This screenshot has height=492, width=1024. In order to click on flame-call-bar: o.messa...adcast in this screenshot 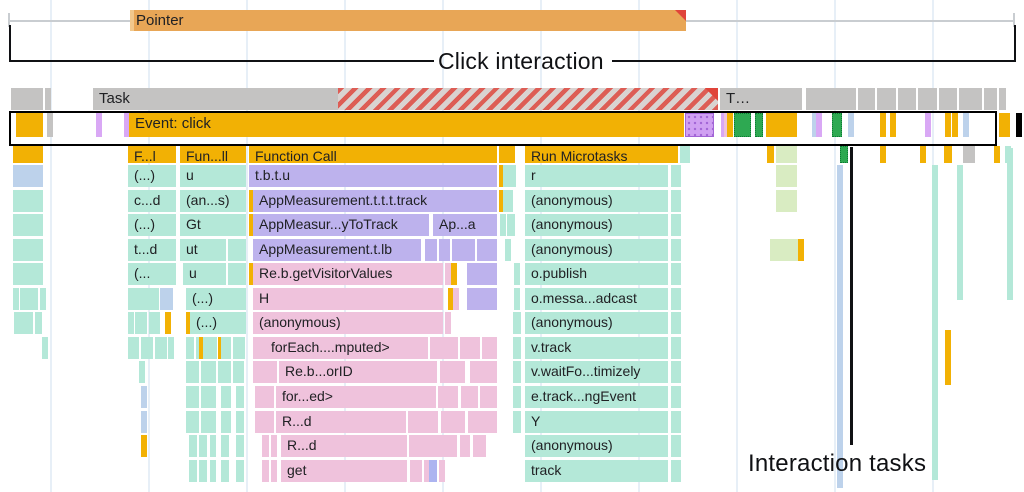, I will do `click(596, 298)`.